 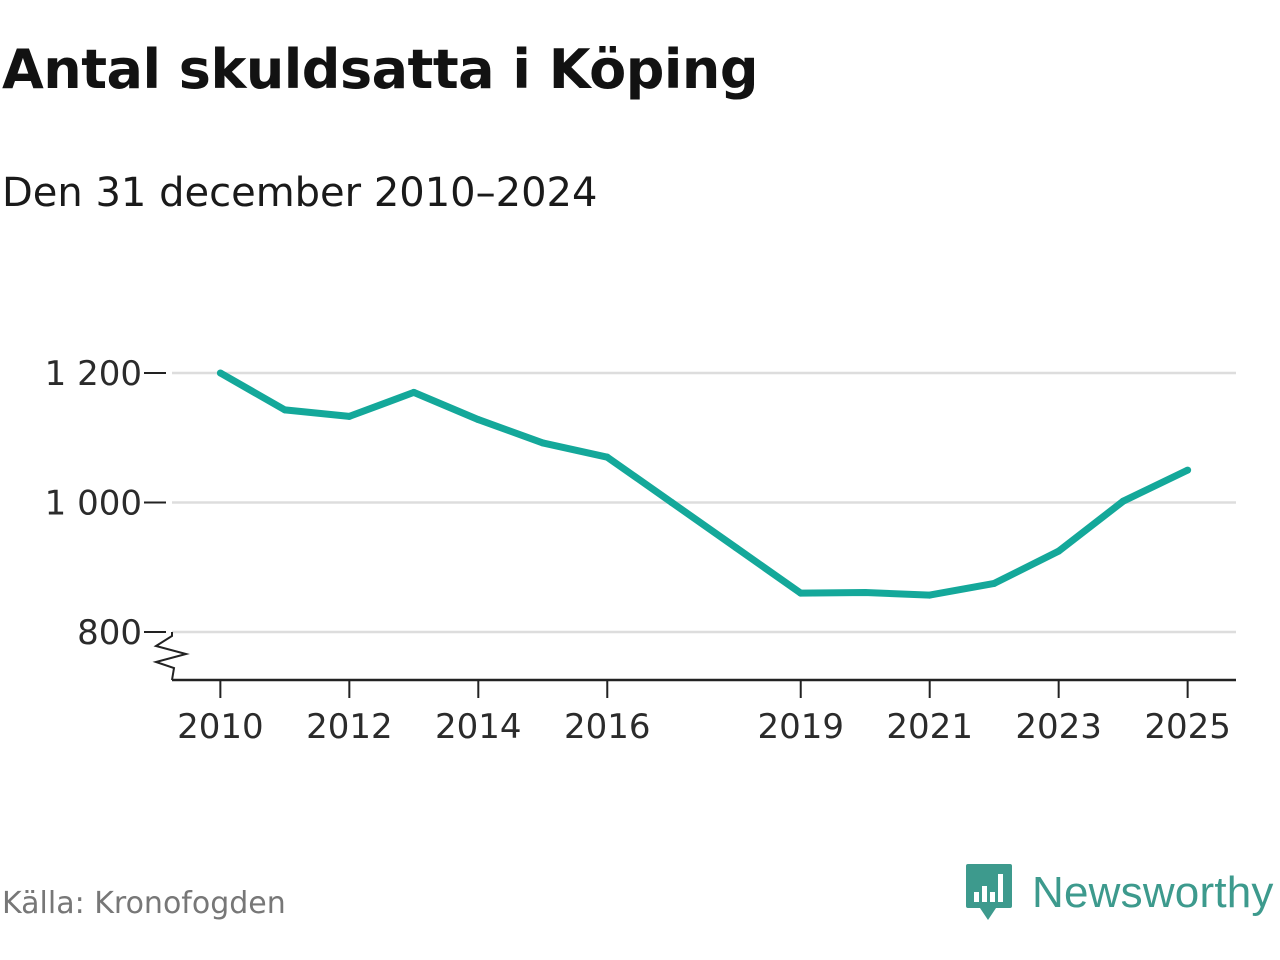 What do you see at coordinates (220, 727) in the screenshot?
I see `x-tick-label: 2010` at bounding box center [220, 727].